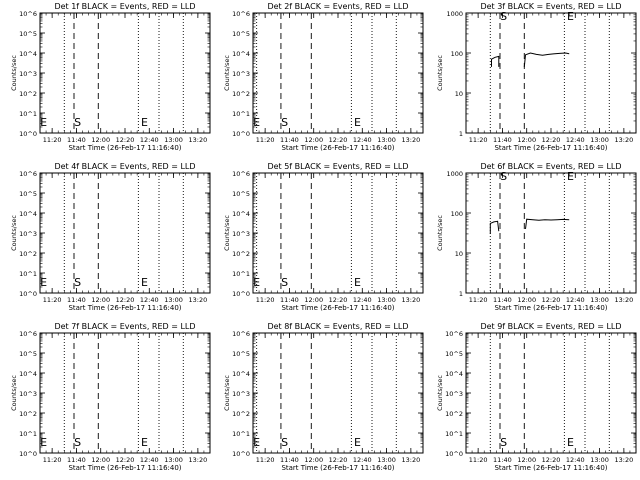  What do you see at coordinates (124, 6) in the screenshot?
I see `panel-title: Det 1f BLACK = Events, RED = LLD` at bounding box center [124, 6].